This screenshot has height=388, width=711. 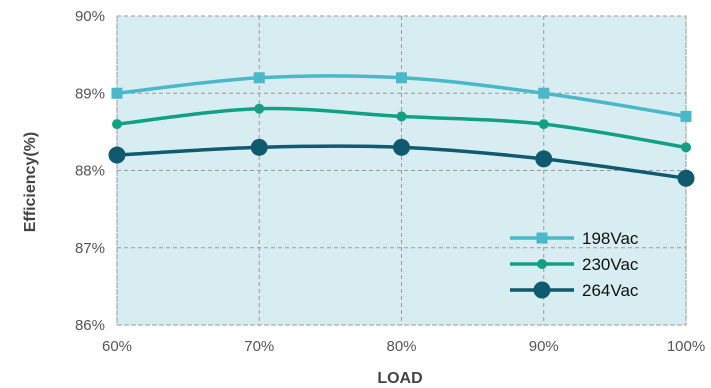 I want to click on x-tick-labels: 60% 70% 80% 90% 100%, so click(x=403, y=346).